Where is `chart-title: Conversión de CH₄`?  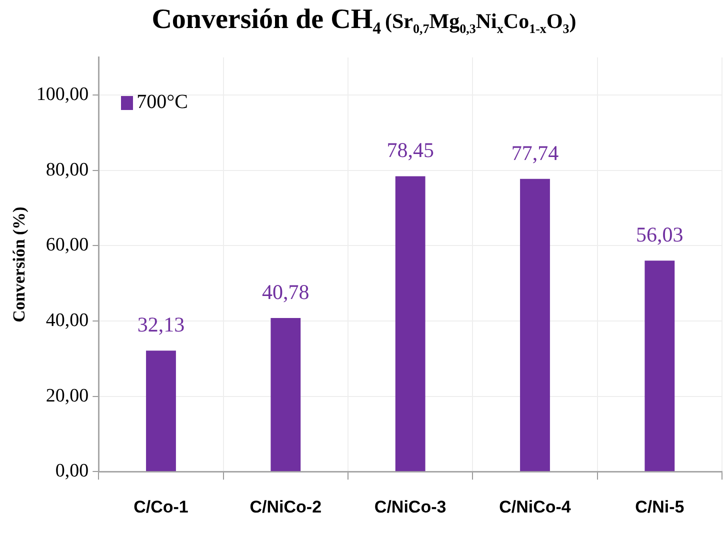
chart-title: Conversión de CH₄ is located at coordinates (266, 19).